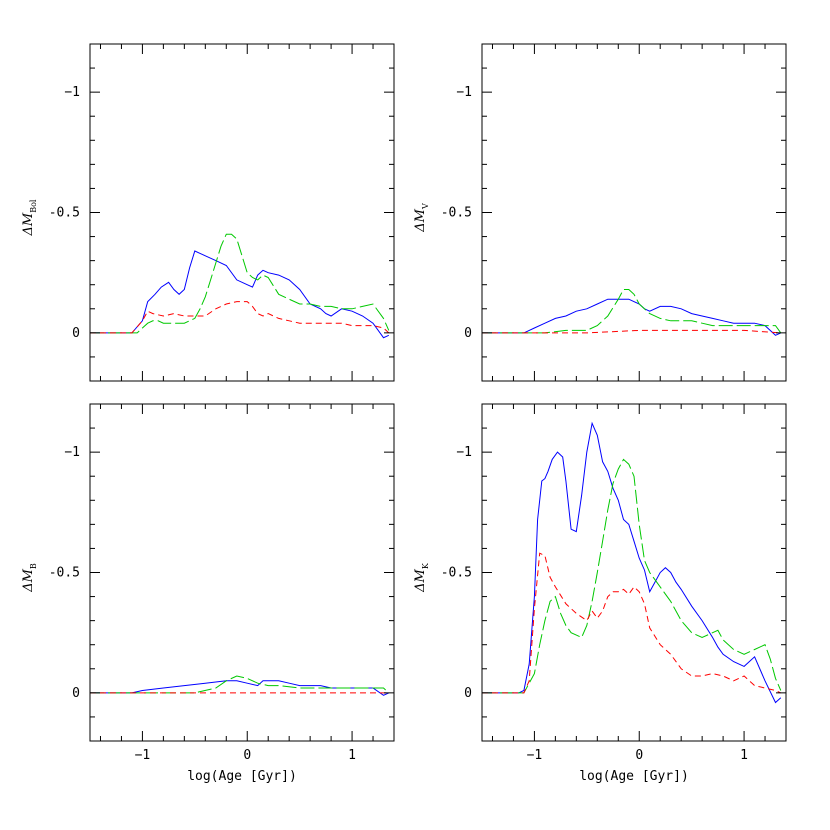 The image size is (830, 830). I want to click on y-axis-label-subscript: K, so click(425, 565).